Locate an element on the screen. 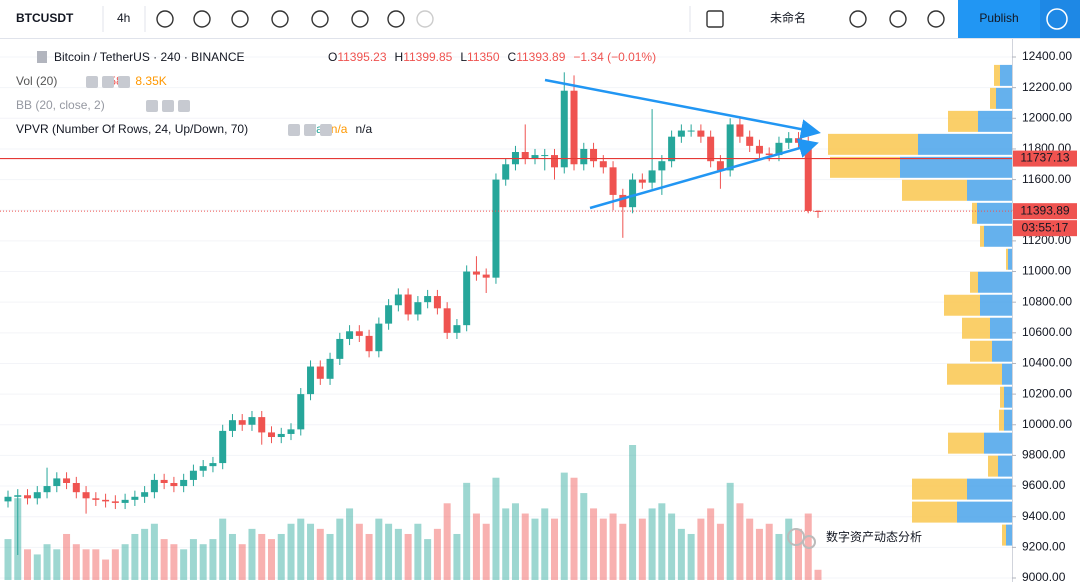  tool-redo is located at coordinates (425, 19).